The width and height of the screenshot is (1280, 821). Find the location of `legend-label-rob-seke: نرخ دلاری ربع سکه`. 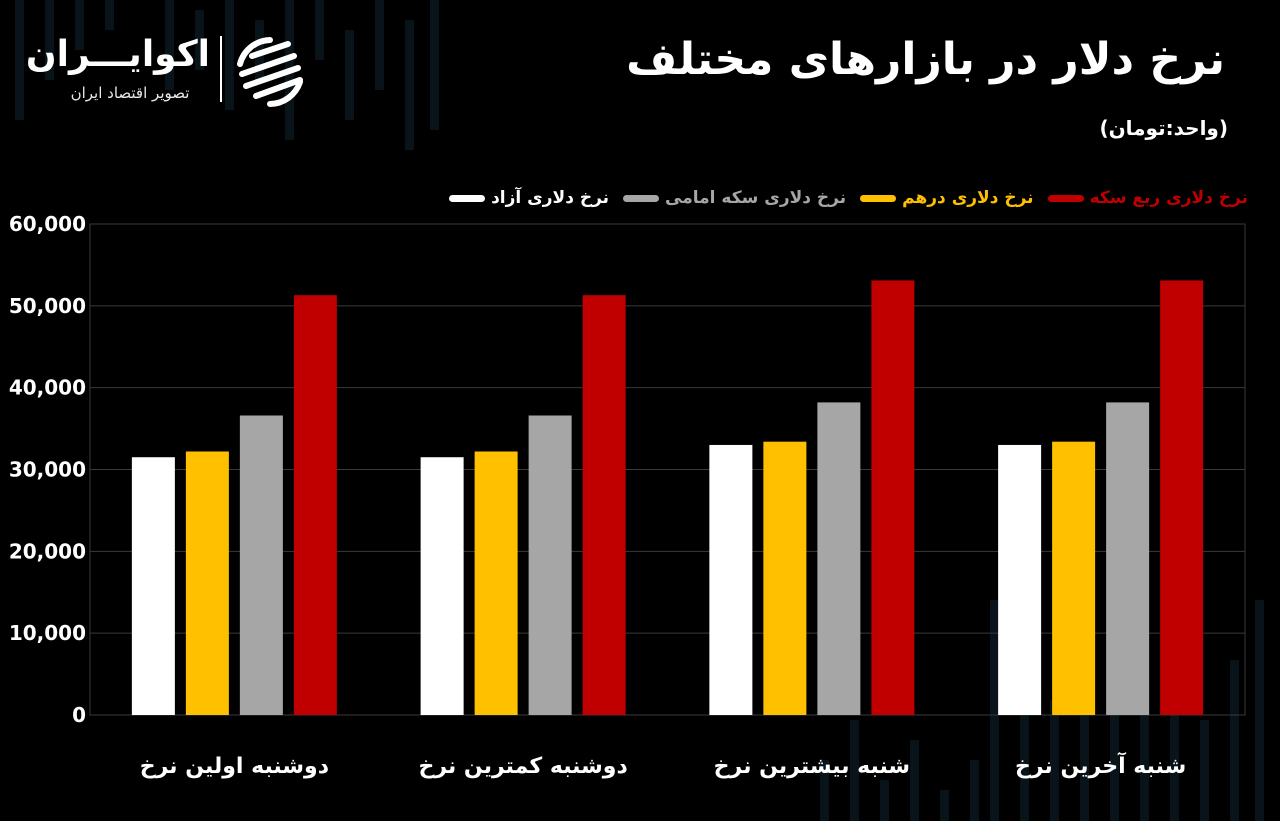

legend-label-rob-seke: نرخ دلاری ربع سکه is located at coordinates (1168, 198).